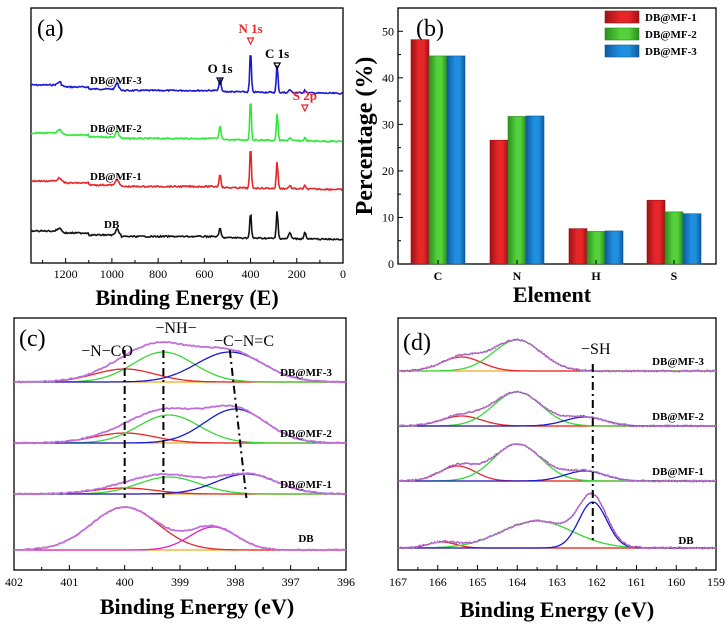 This screenshot has width=727, height=631. Describe the element at coordinates (388, 31) in the screenshot. I see `y-tick-label: 50` at that location.